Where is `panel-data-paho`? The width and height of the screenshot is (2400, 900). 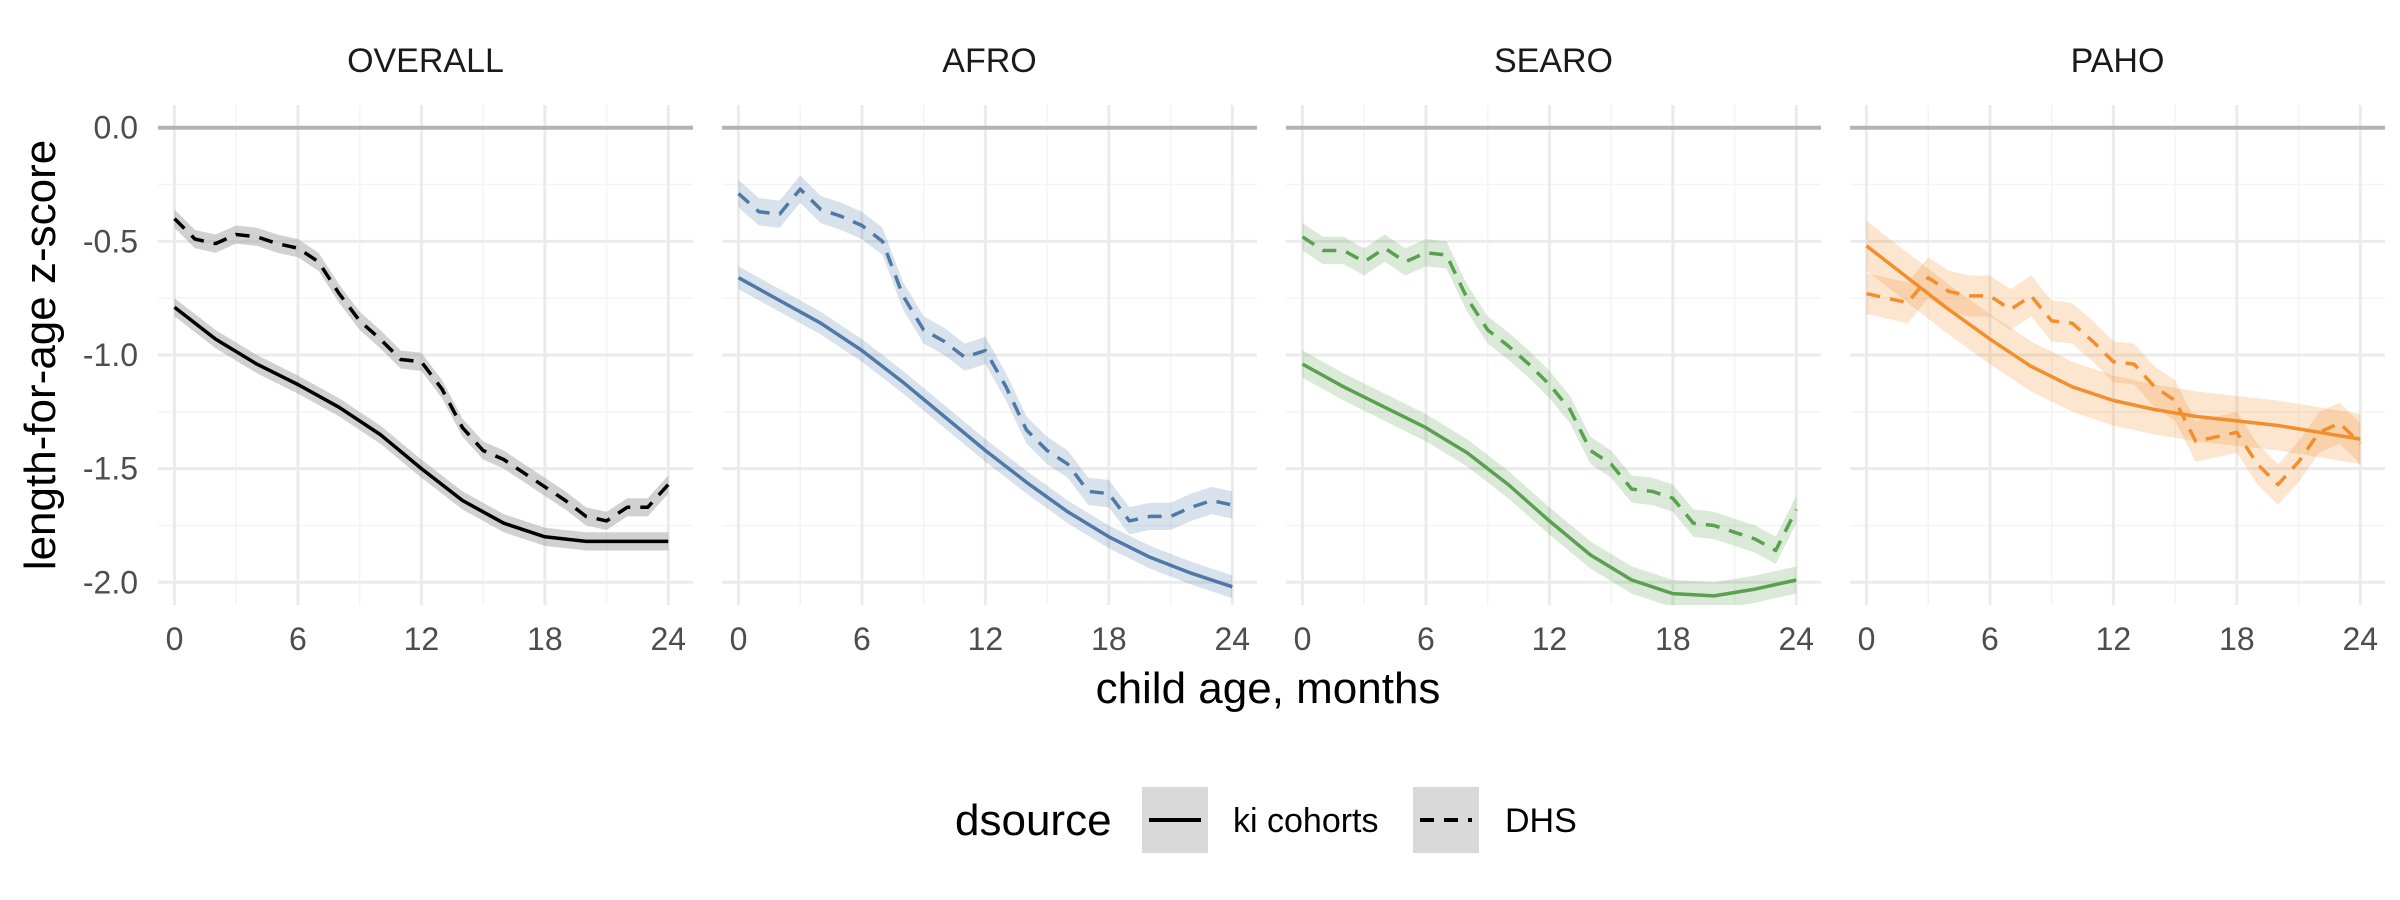 panel-data-paho is located at coordinates (2113, 362).